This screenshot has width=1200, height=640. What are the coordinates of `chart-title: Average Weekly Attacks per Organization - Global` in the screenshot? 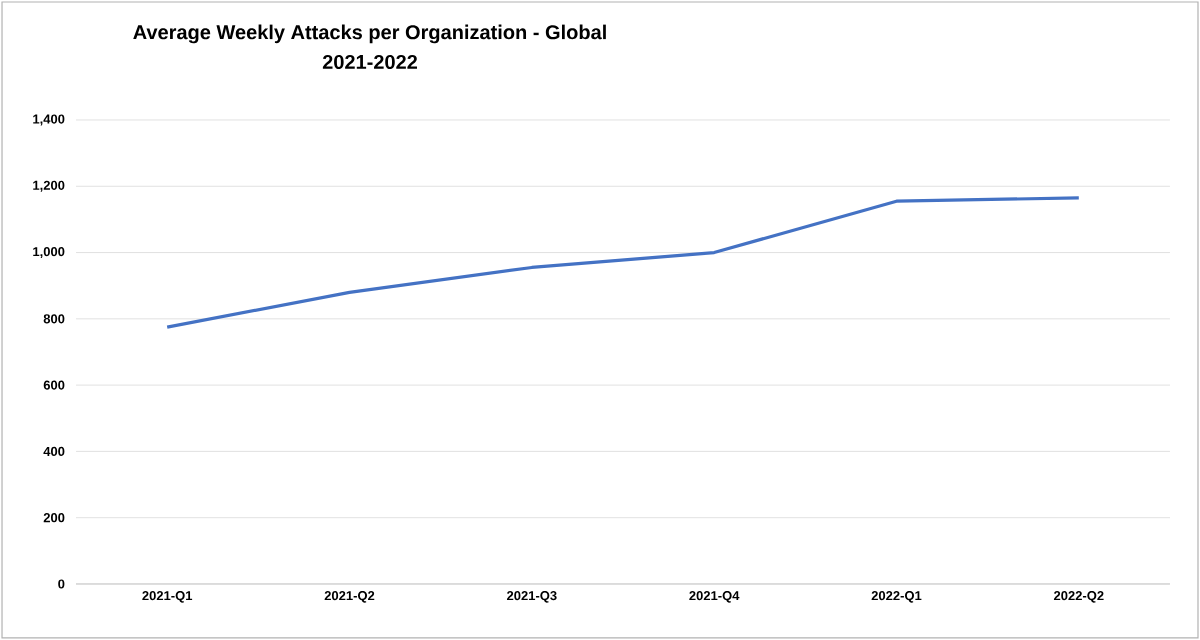 It's located at (369, 34).